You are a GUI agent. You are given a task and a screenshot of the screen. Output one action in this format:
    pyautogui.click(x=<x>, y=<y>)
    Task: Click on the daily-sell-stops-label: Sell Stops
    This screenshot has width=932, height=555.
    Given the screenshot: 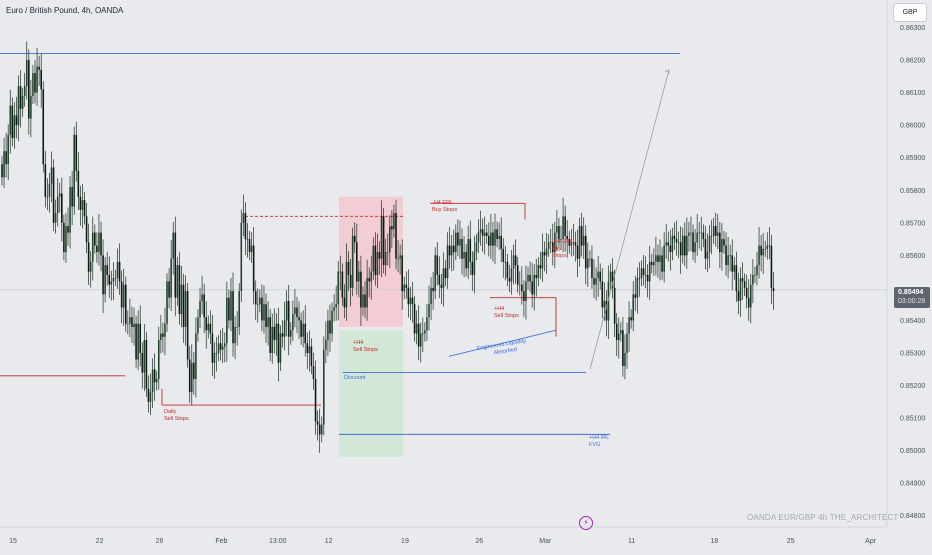 What is the action you would take?
    pyautogui.click(x=176, y=419)
    